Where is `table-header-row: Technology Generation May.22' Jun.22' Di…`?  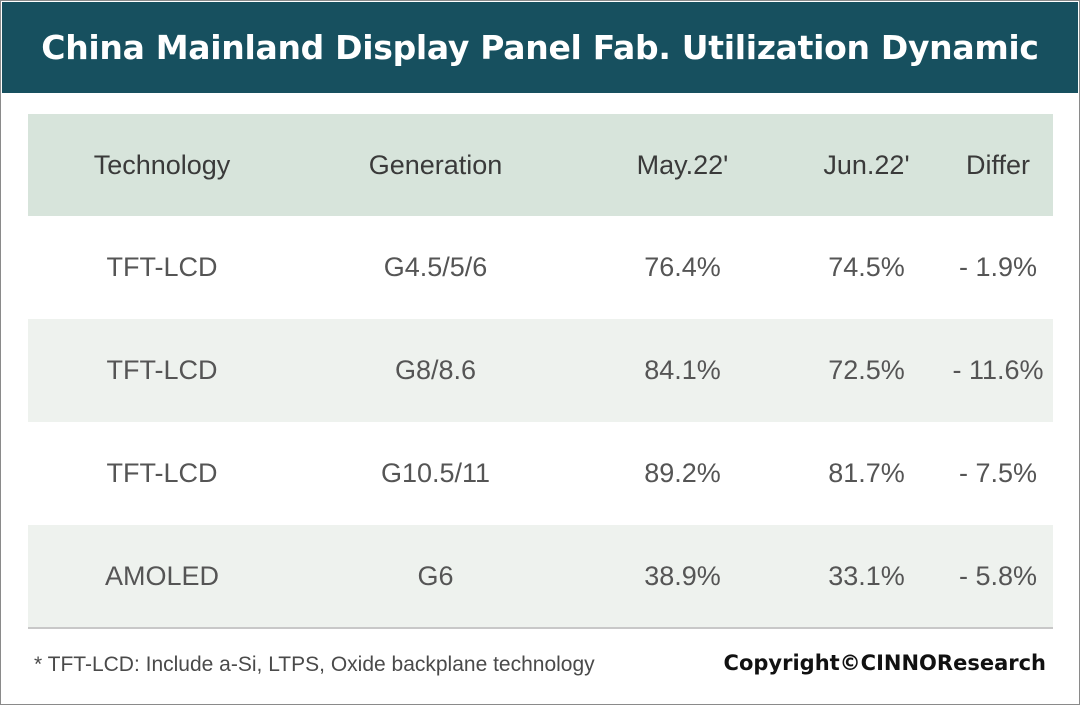 table-header-row: Technology Generation May.22' Jun.22' Di… is located at coordinates (540, 165).